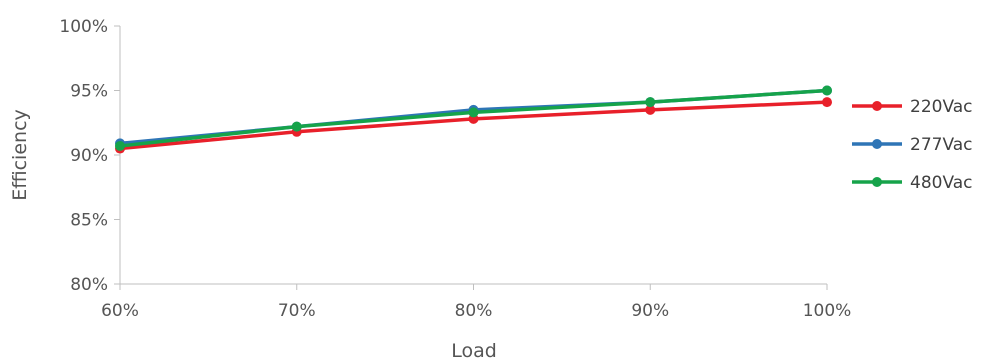  I want to click on legend-label: 480Vac, so click(941, 183).